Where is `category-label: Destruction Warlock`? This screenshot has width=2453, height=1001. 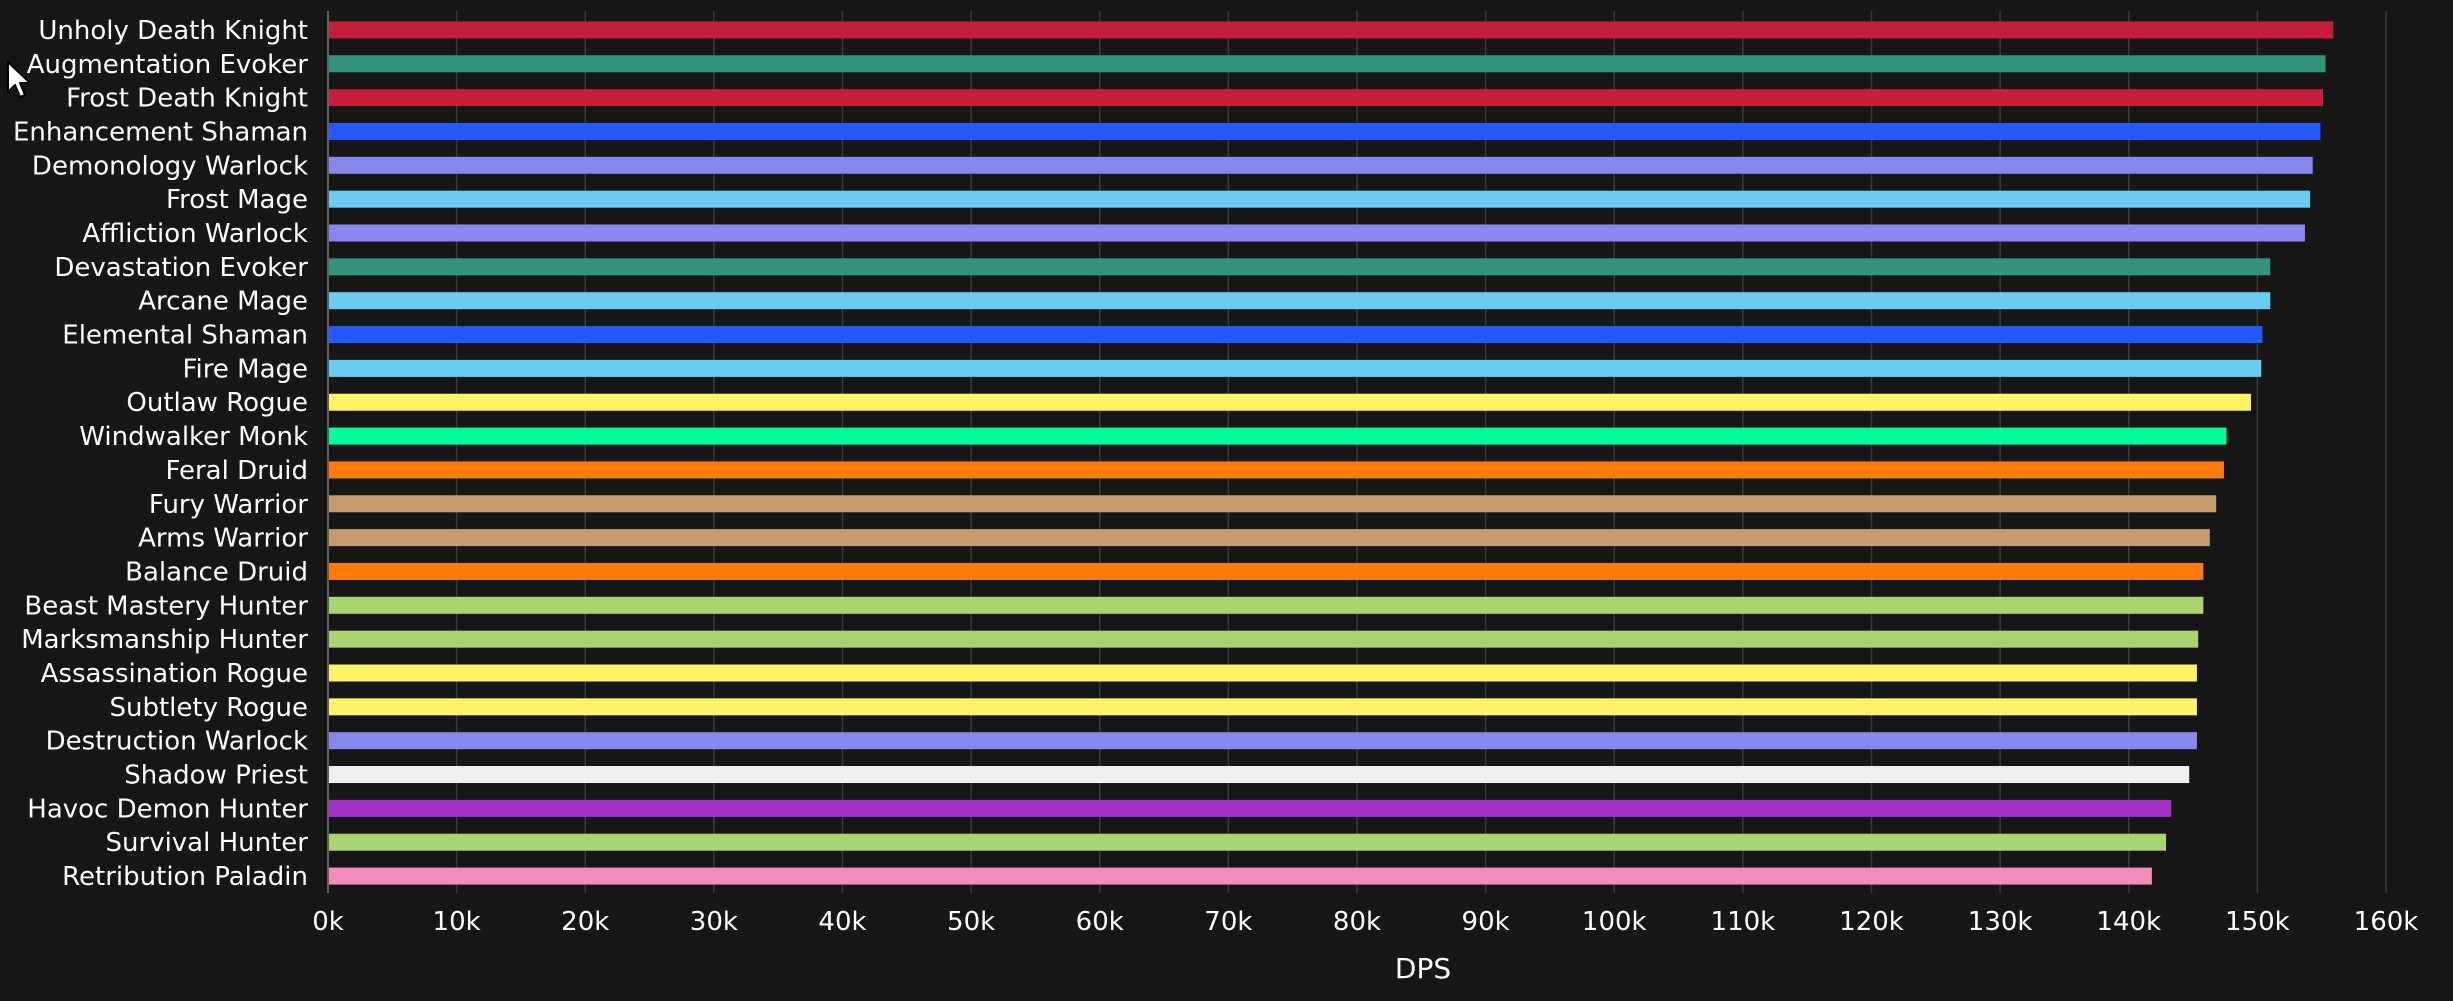
category-label: Destruction Warlock is located at coordinates (177, 742).